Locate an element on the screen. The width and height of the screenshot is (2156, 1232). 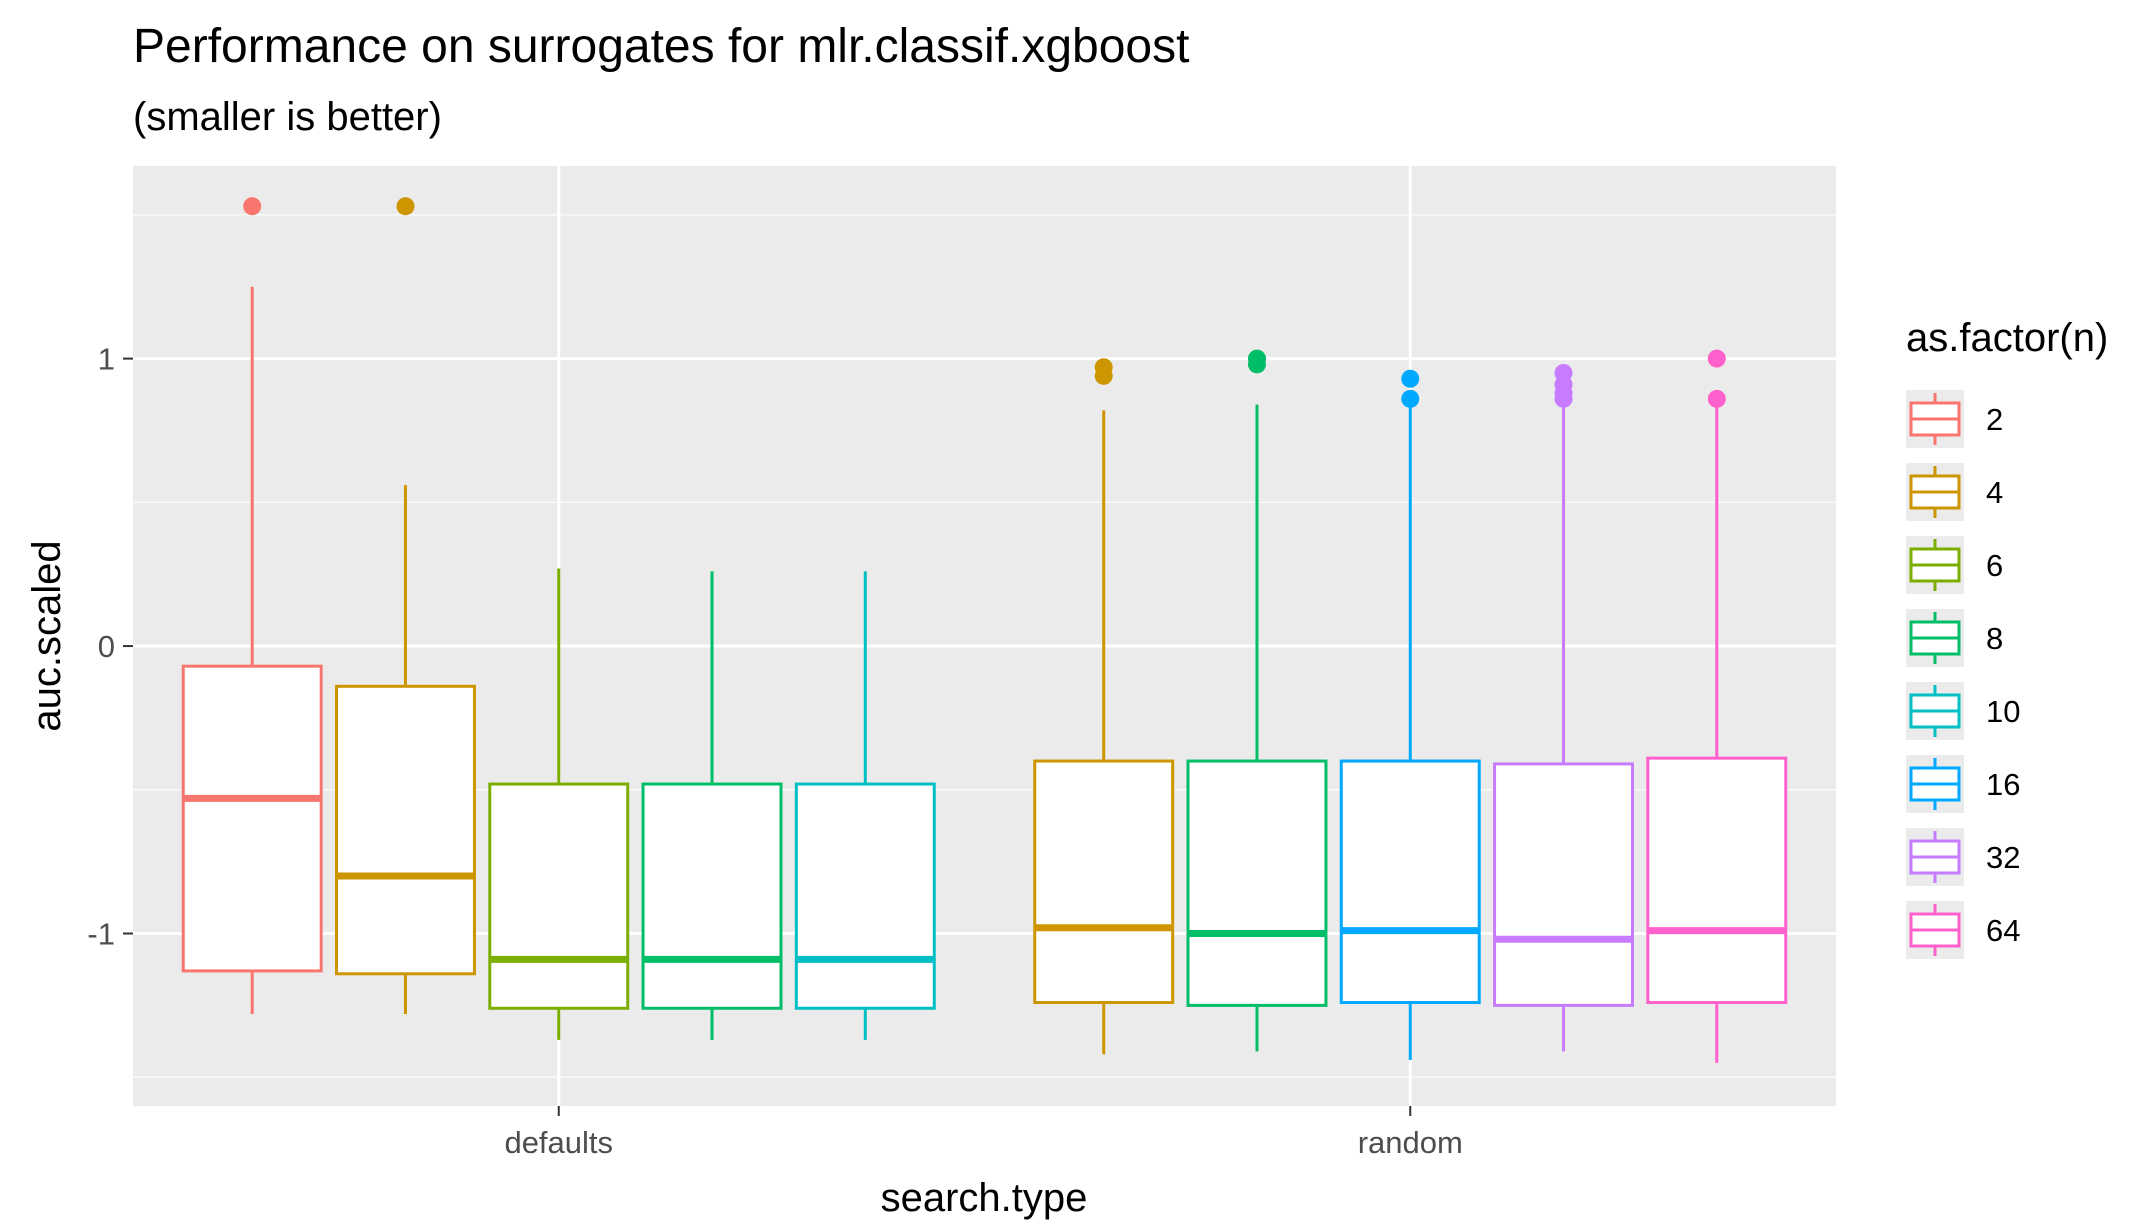
legend-label: 8 is located at coordinates (1994, 638).